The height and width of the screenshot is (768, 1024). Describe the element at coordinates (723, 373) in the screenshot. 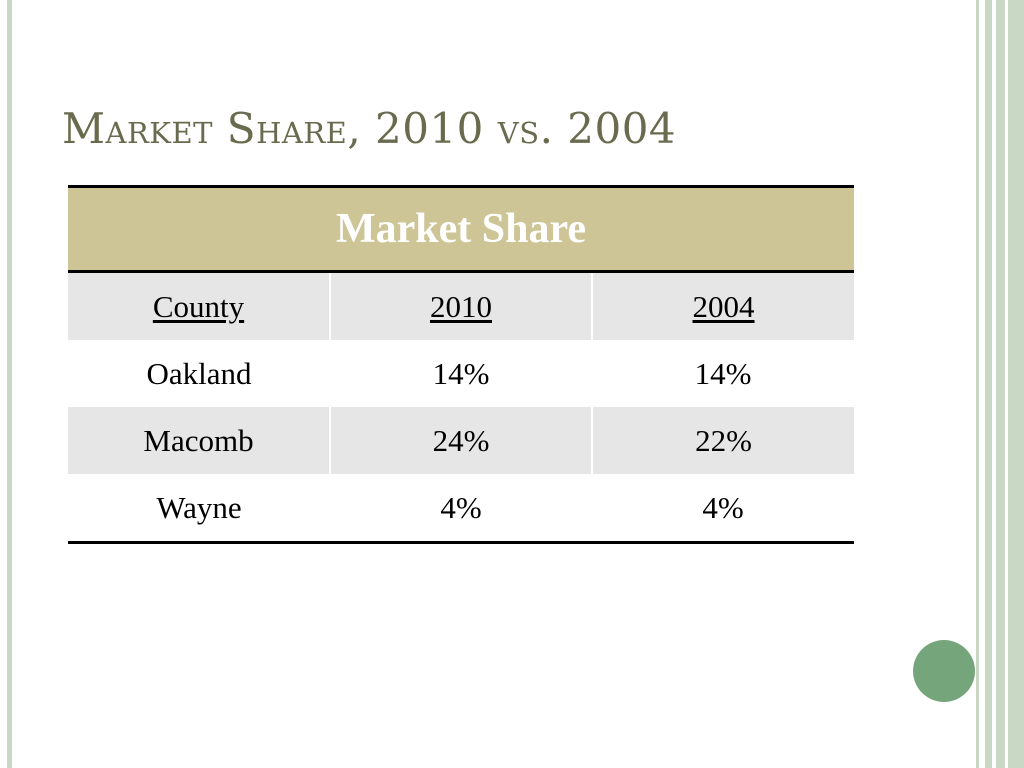

I see `table-cell-2004: 14%` at that location.